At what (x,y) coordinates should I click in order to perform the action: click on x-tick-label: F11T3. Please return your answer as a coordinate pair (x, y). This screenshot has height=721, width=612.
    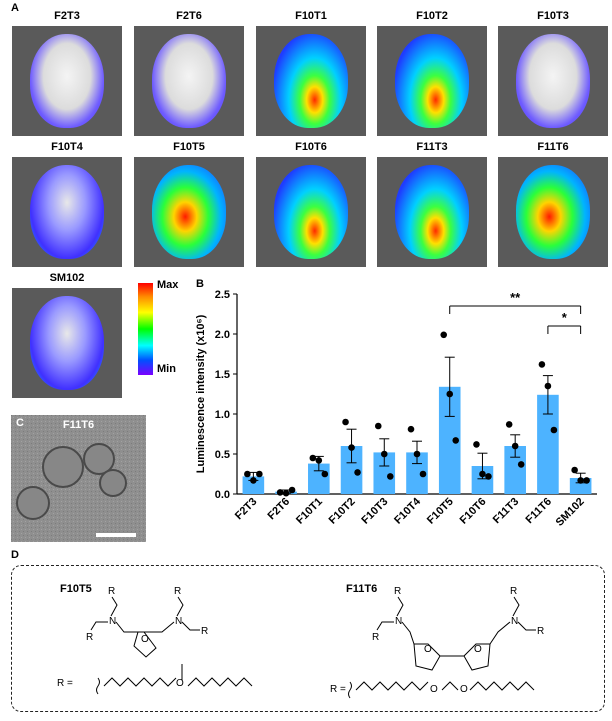
    Looking at the image, I should click on (506, 511).